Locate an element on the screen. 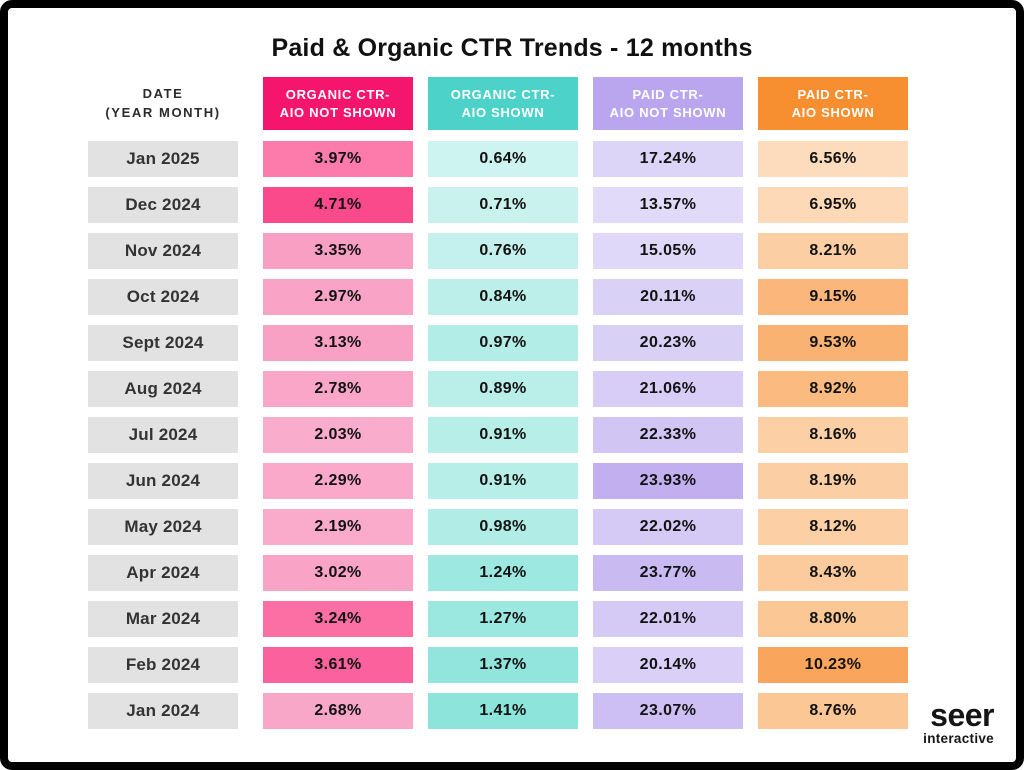 This screenshot has height=770, width=1024. table-row: Dec 2024 4.71% 0.71% 13.57% 6.95% is located at coordinates (498, 205).